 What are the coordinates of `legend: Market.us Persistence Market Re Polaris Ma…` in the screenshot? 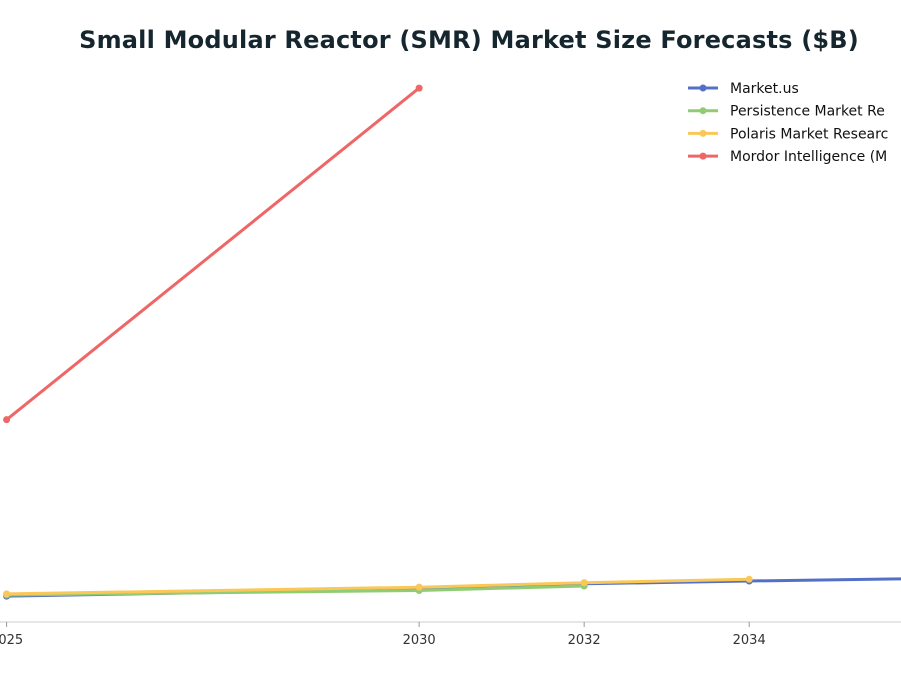 It's located at (788, 123).